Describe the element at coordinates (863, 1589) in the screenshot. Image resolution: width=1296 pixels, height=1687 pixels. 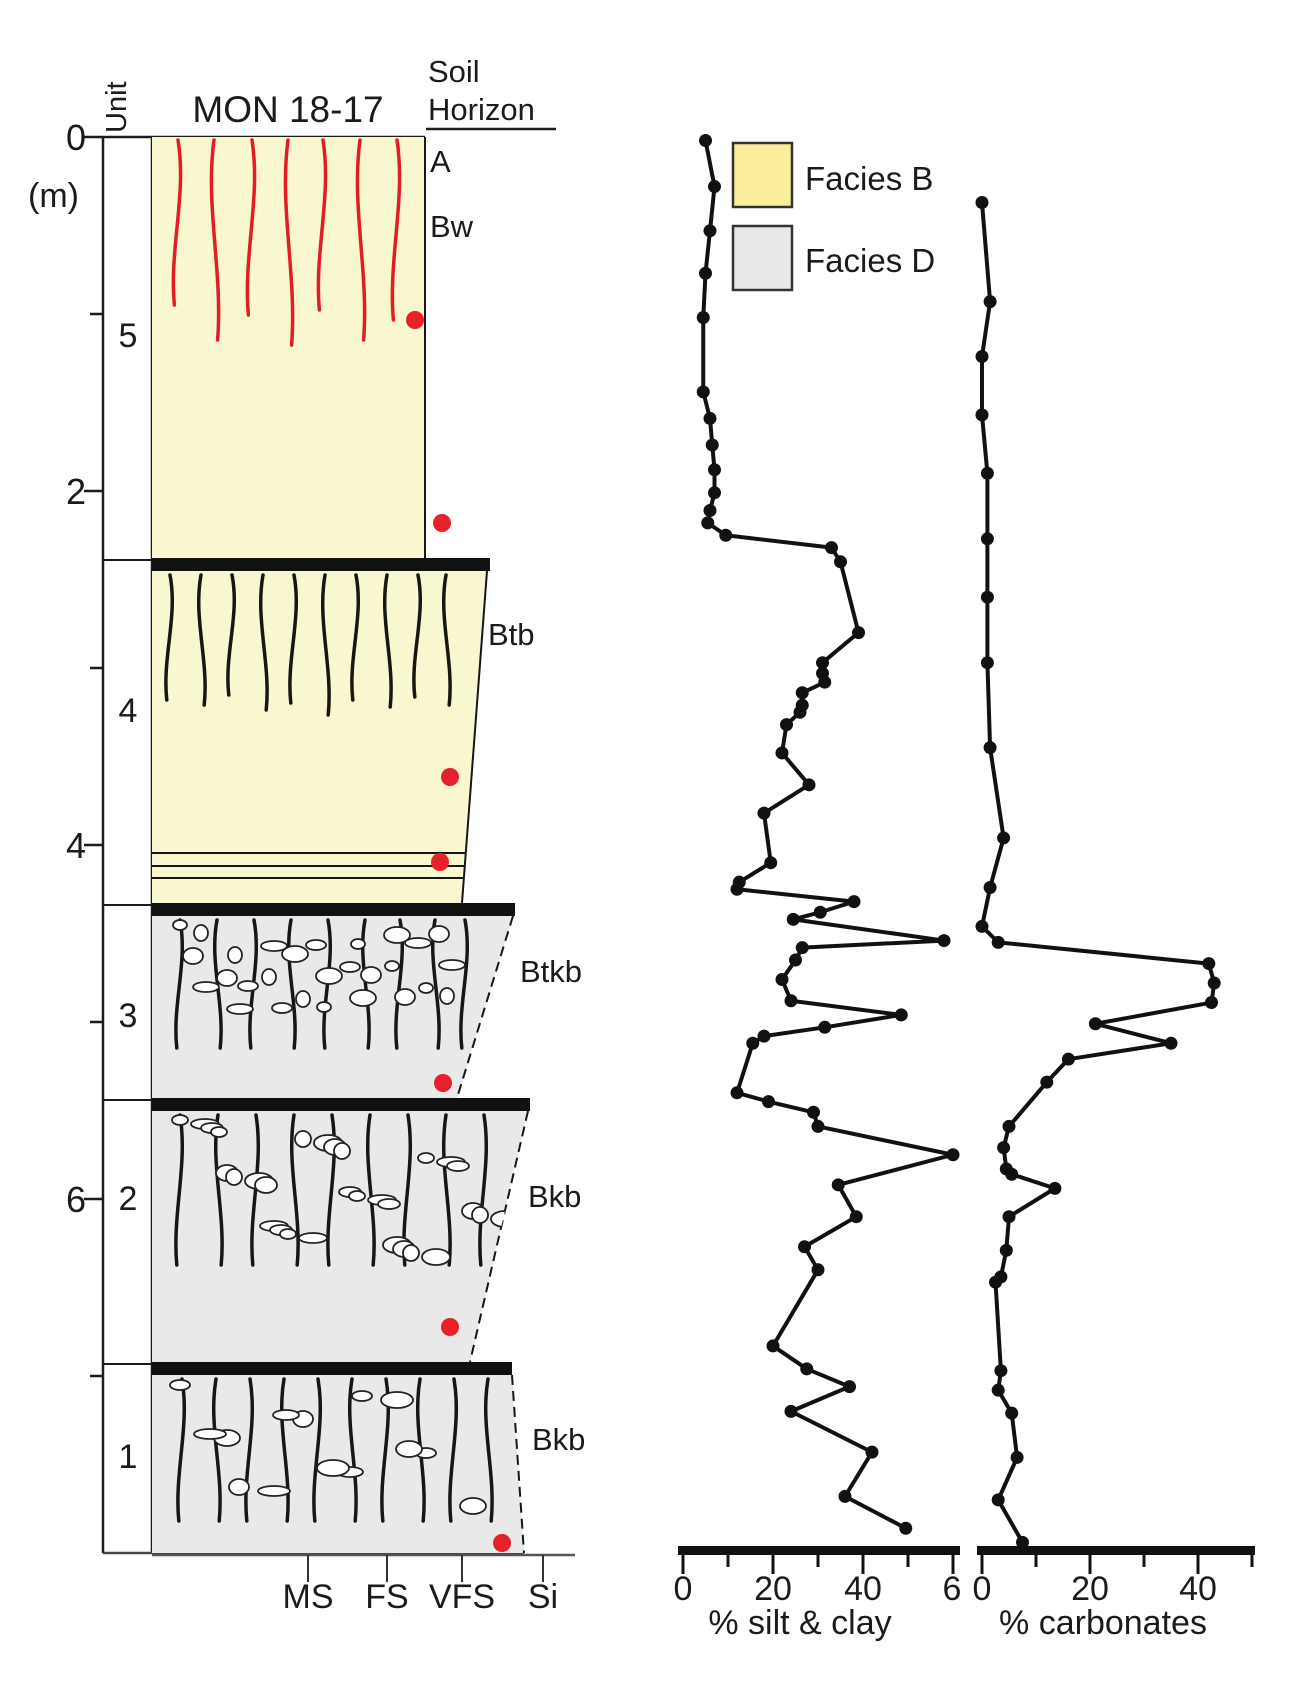
I see `x-axis-tick-label: 40` at that location.